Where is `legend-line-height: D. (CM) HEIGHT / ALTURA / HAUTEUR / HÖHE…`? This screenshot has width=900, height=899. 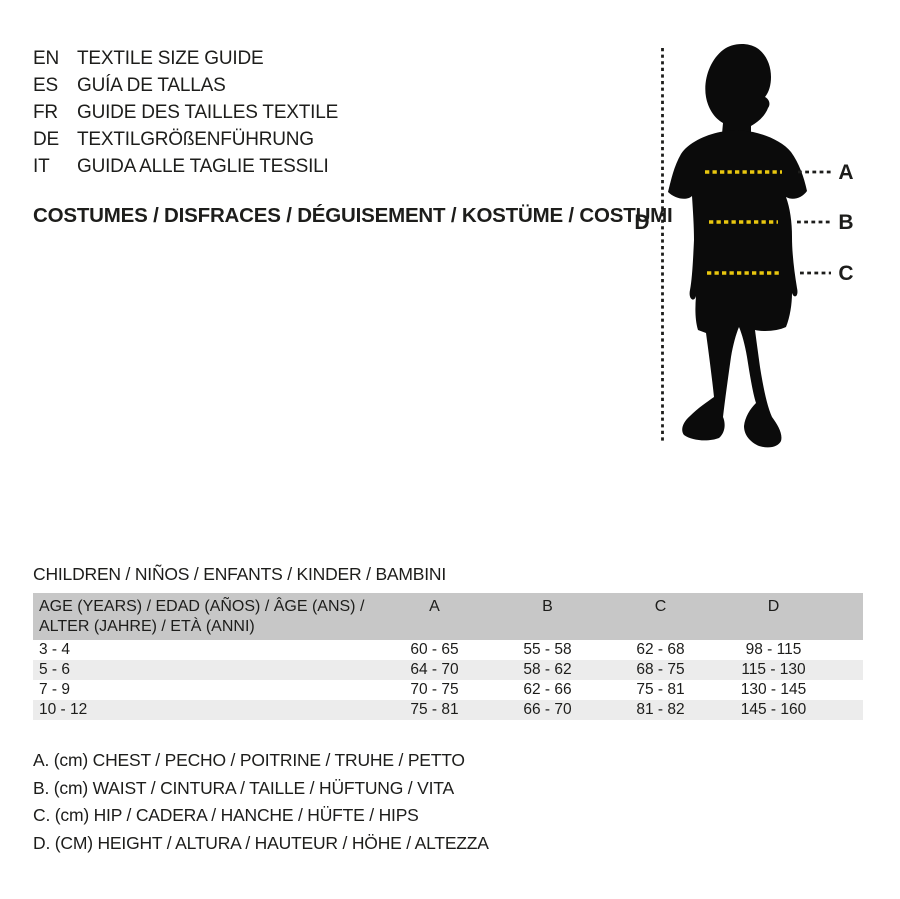
legend-line-height: D. (CM) HEIGHT / ALTURA / HAUTEUR / HÖHE… is located at coordinates (261, 842).